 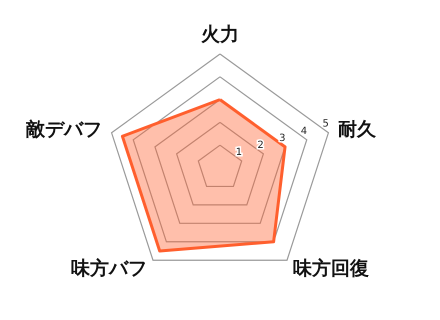 What do you see at coordinates (304, 131) in the screenshot?
I see `y-tick-label: 4` at bounding box center [304, 131].